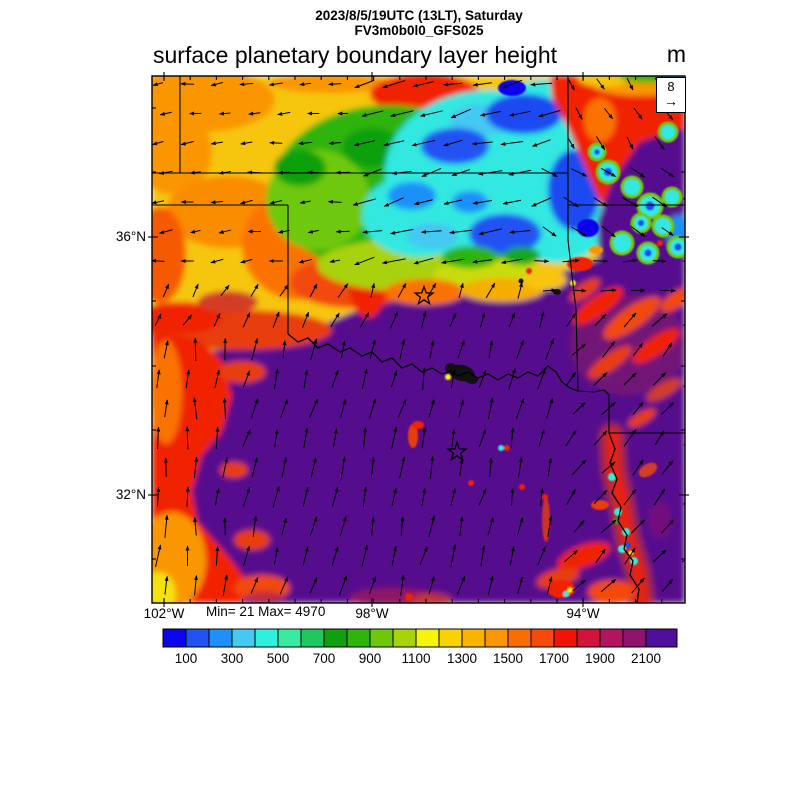 The height and width of the screenshot is (800, 800). I want to click on svg-text: 1900, so click(600, 658).